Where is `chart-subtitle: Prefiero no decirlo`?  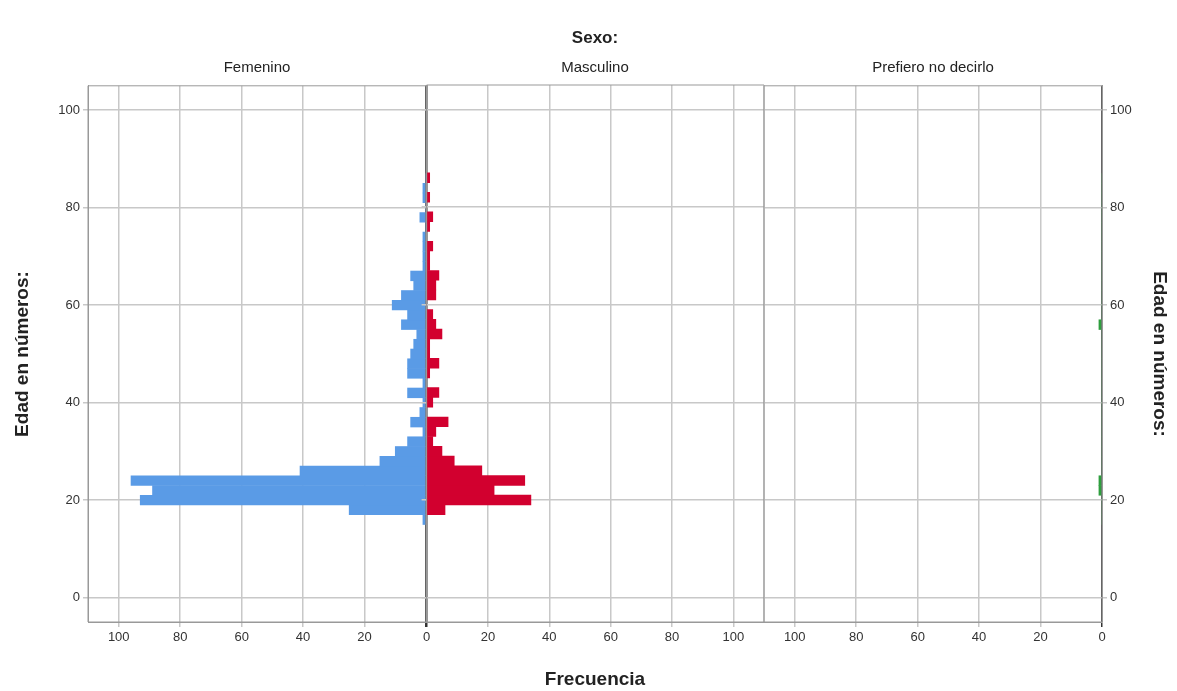 chart-subtitle: Prefiero no decirlo is located at coordinates (933, 66).